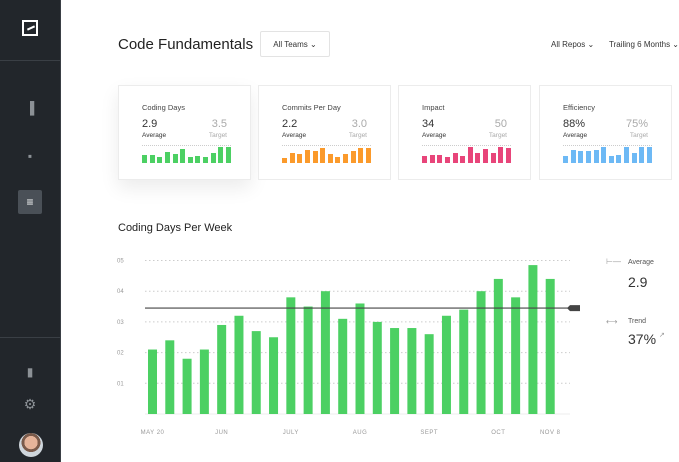 The width and height of the screenshot is (679, 462). What do you see at coordinates (186, 44) in the screenshot?
I see `page-title: Code Fundamentals` at bounding box center [186, 44].